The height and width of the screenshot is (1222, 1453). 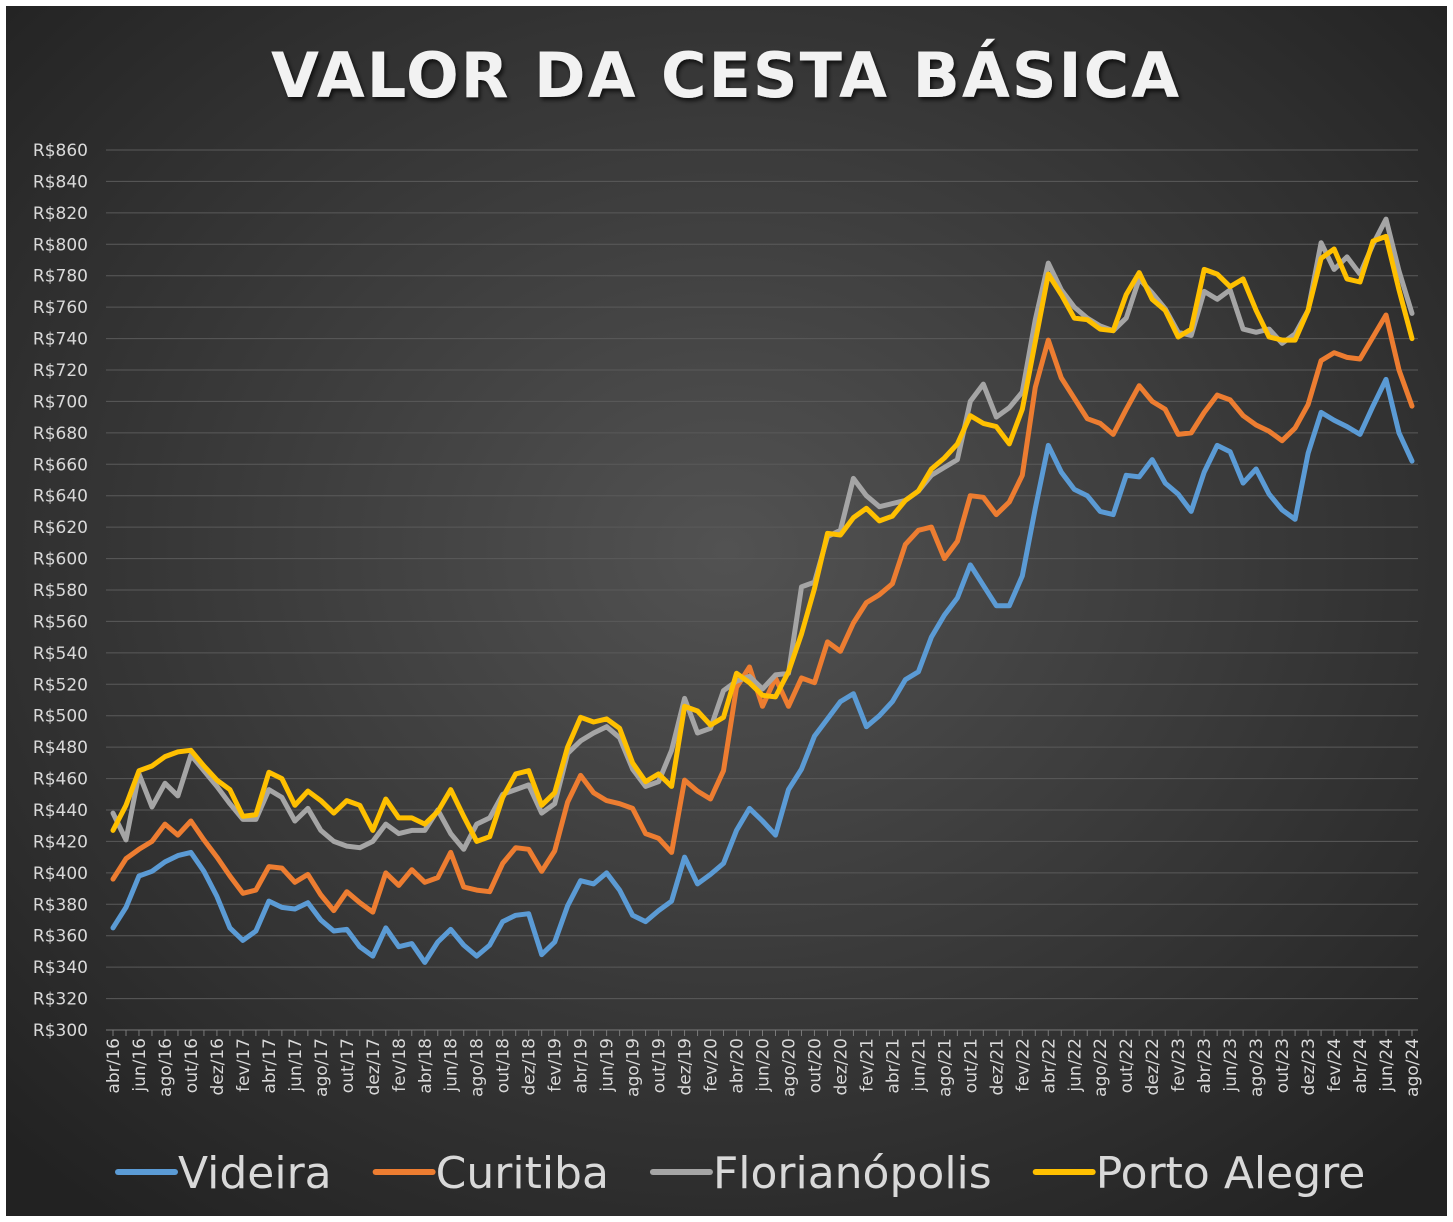 I want to click on x-tick-label: dez/19, so click(x=686, y=1067).